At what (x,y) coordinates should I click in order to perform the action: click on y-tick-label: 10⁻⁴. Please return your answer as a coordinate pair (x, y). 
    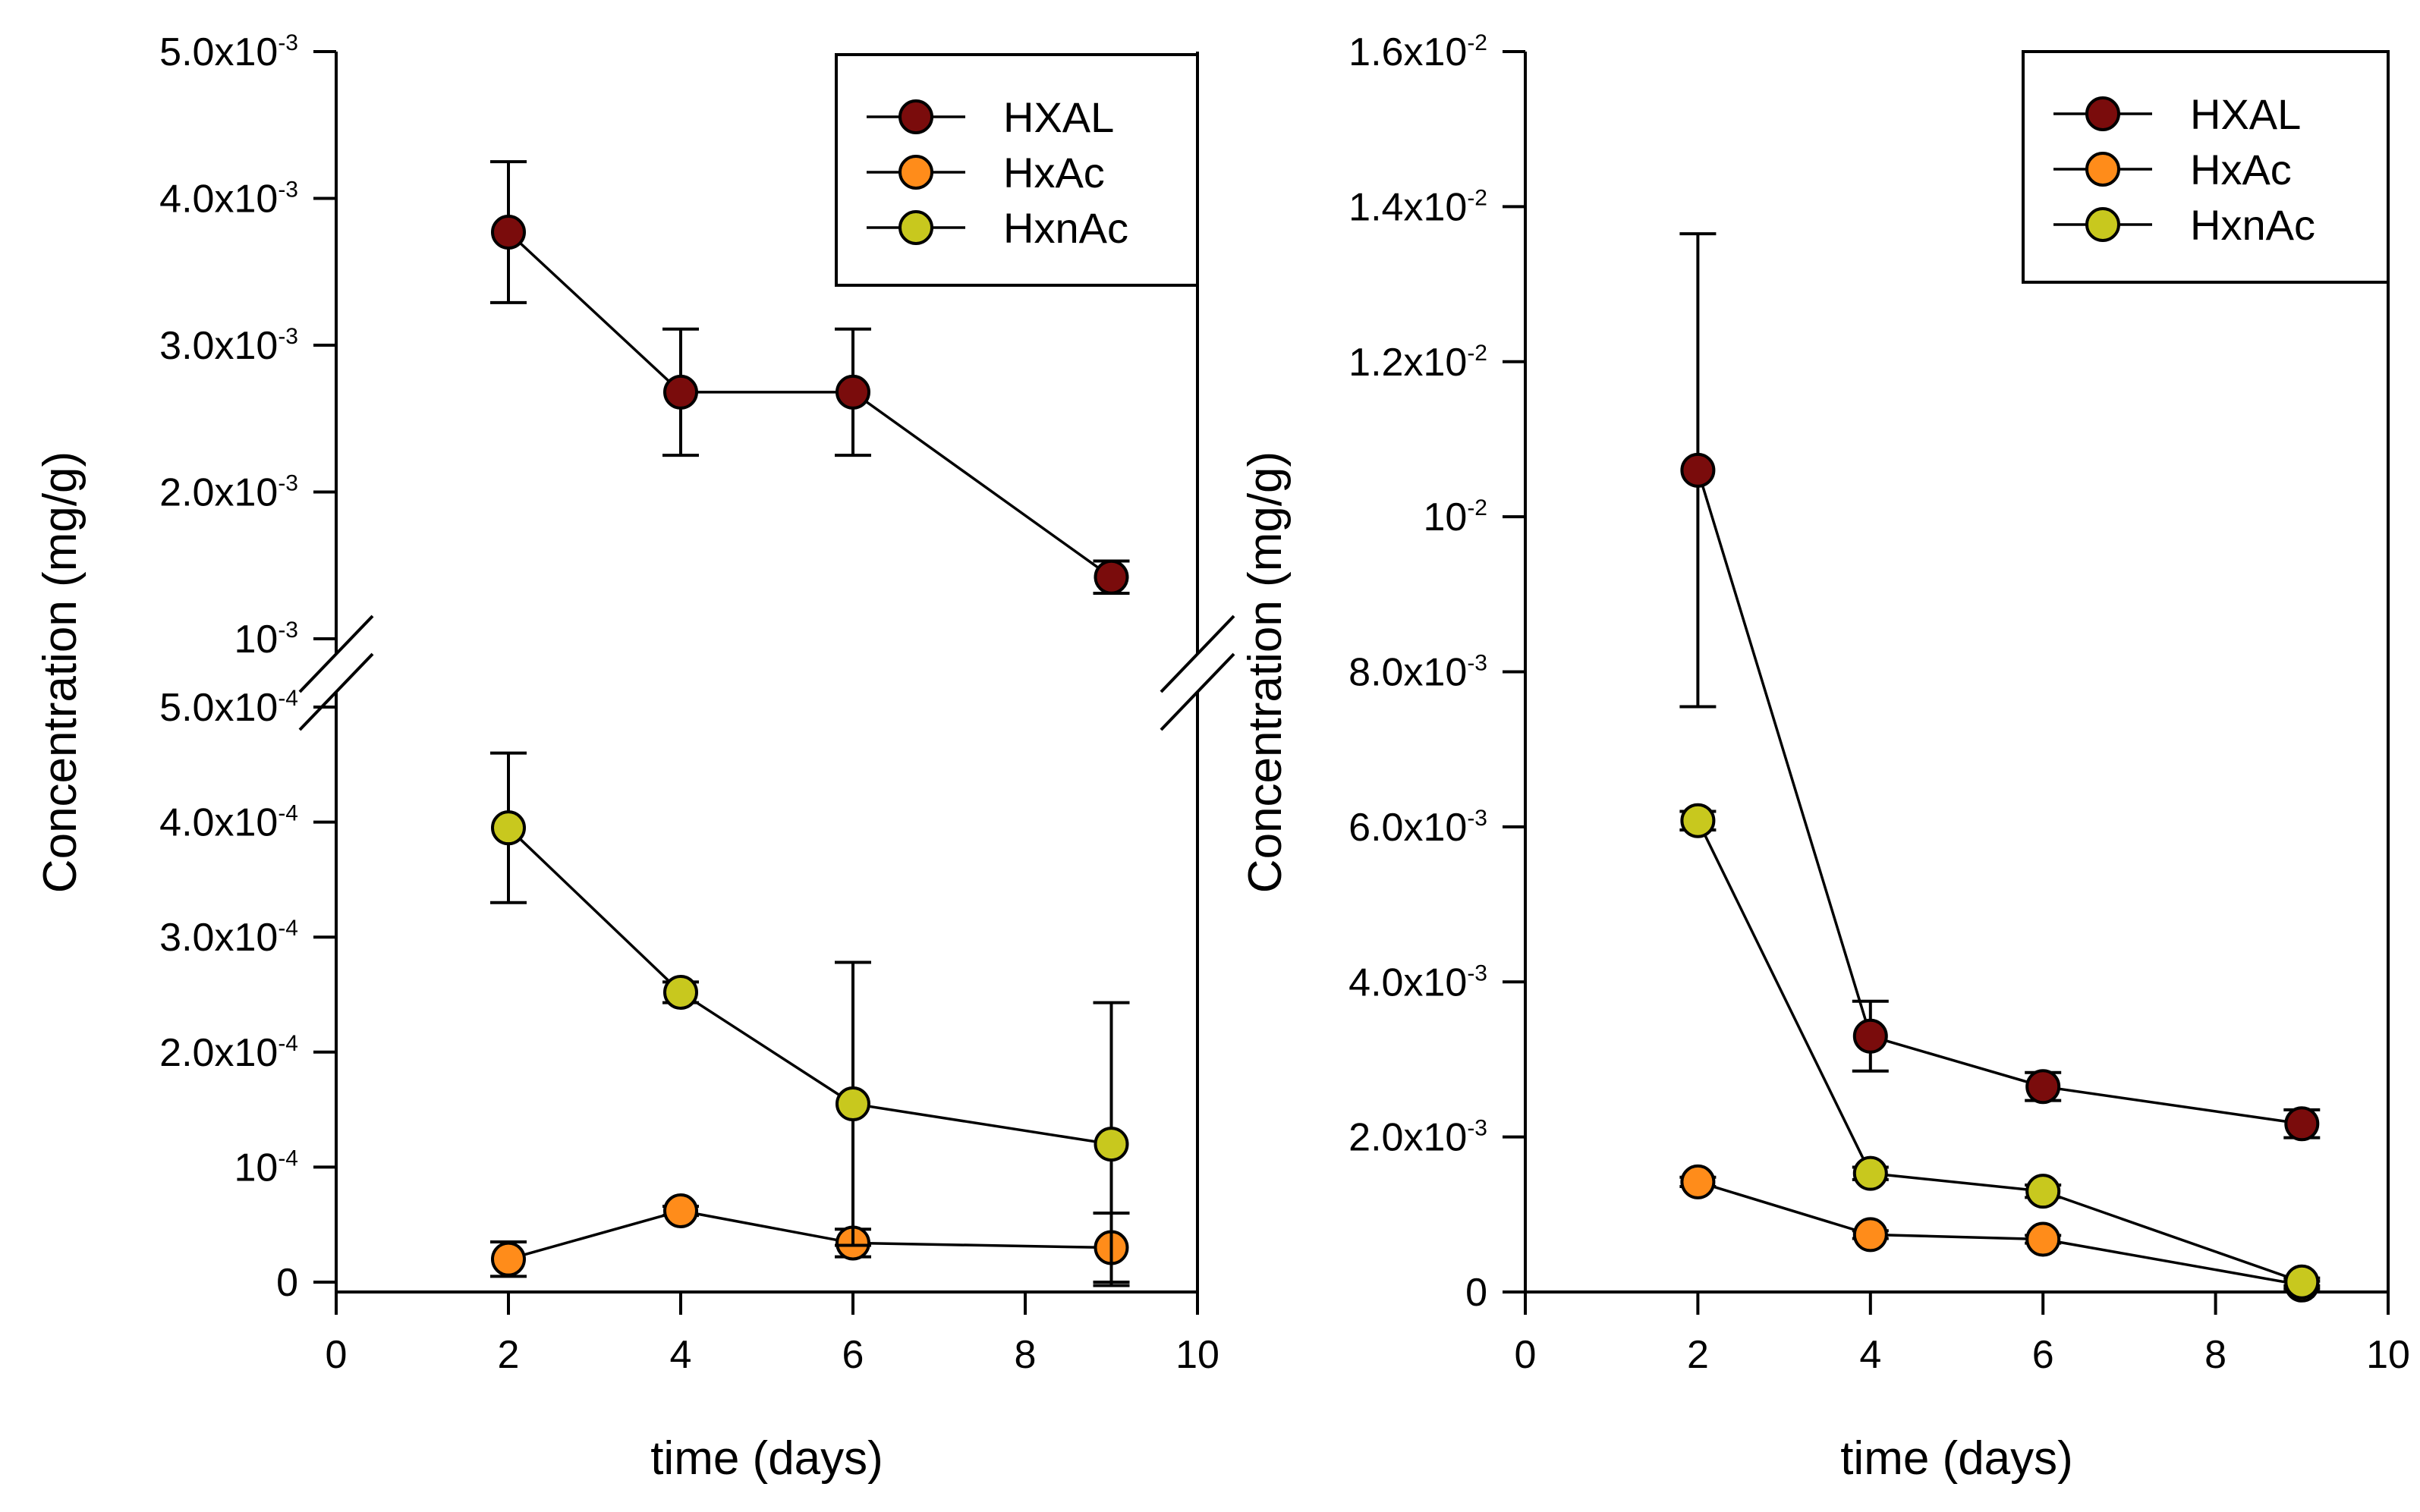
    Looking at the image, I should click on (266, 1168).